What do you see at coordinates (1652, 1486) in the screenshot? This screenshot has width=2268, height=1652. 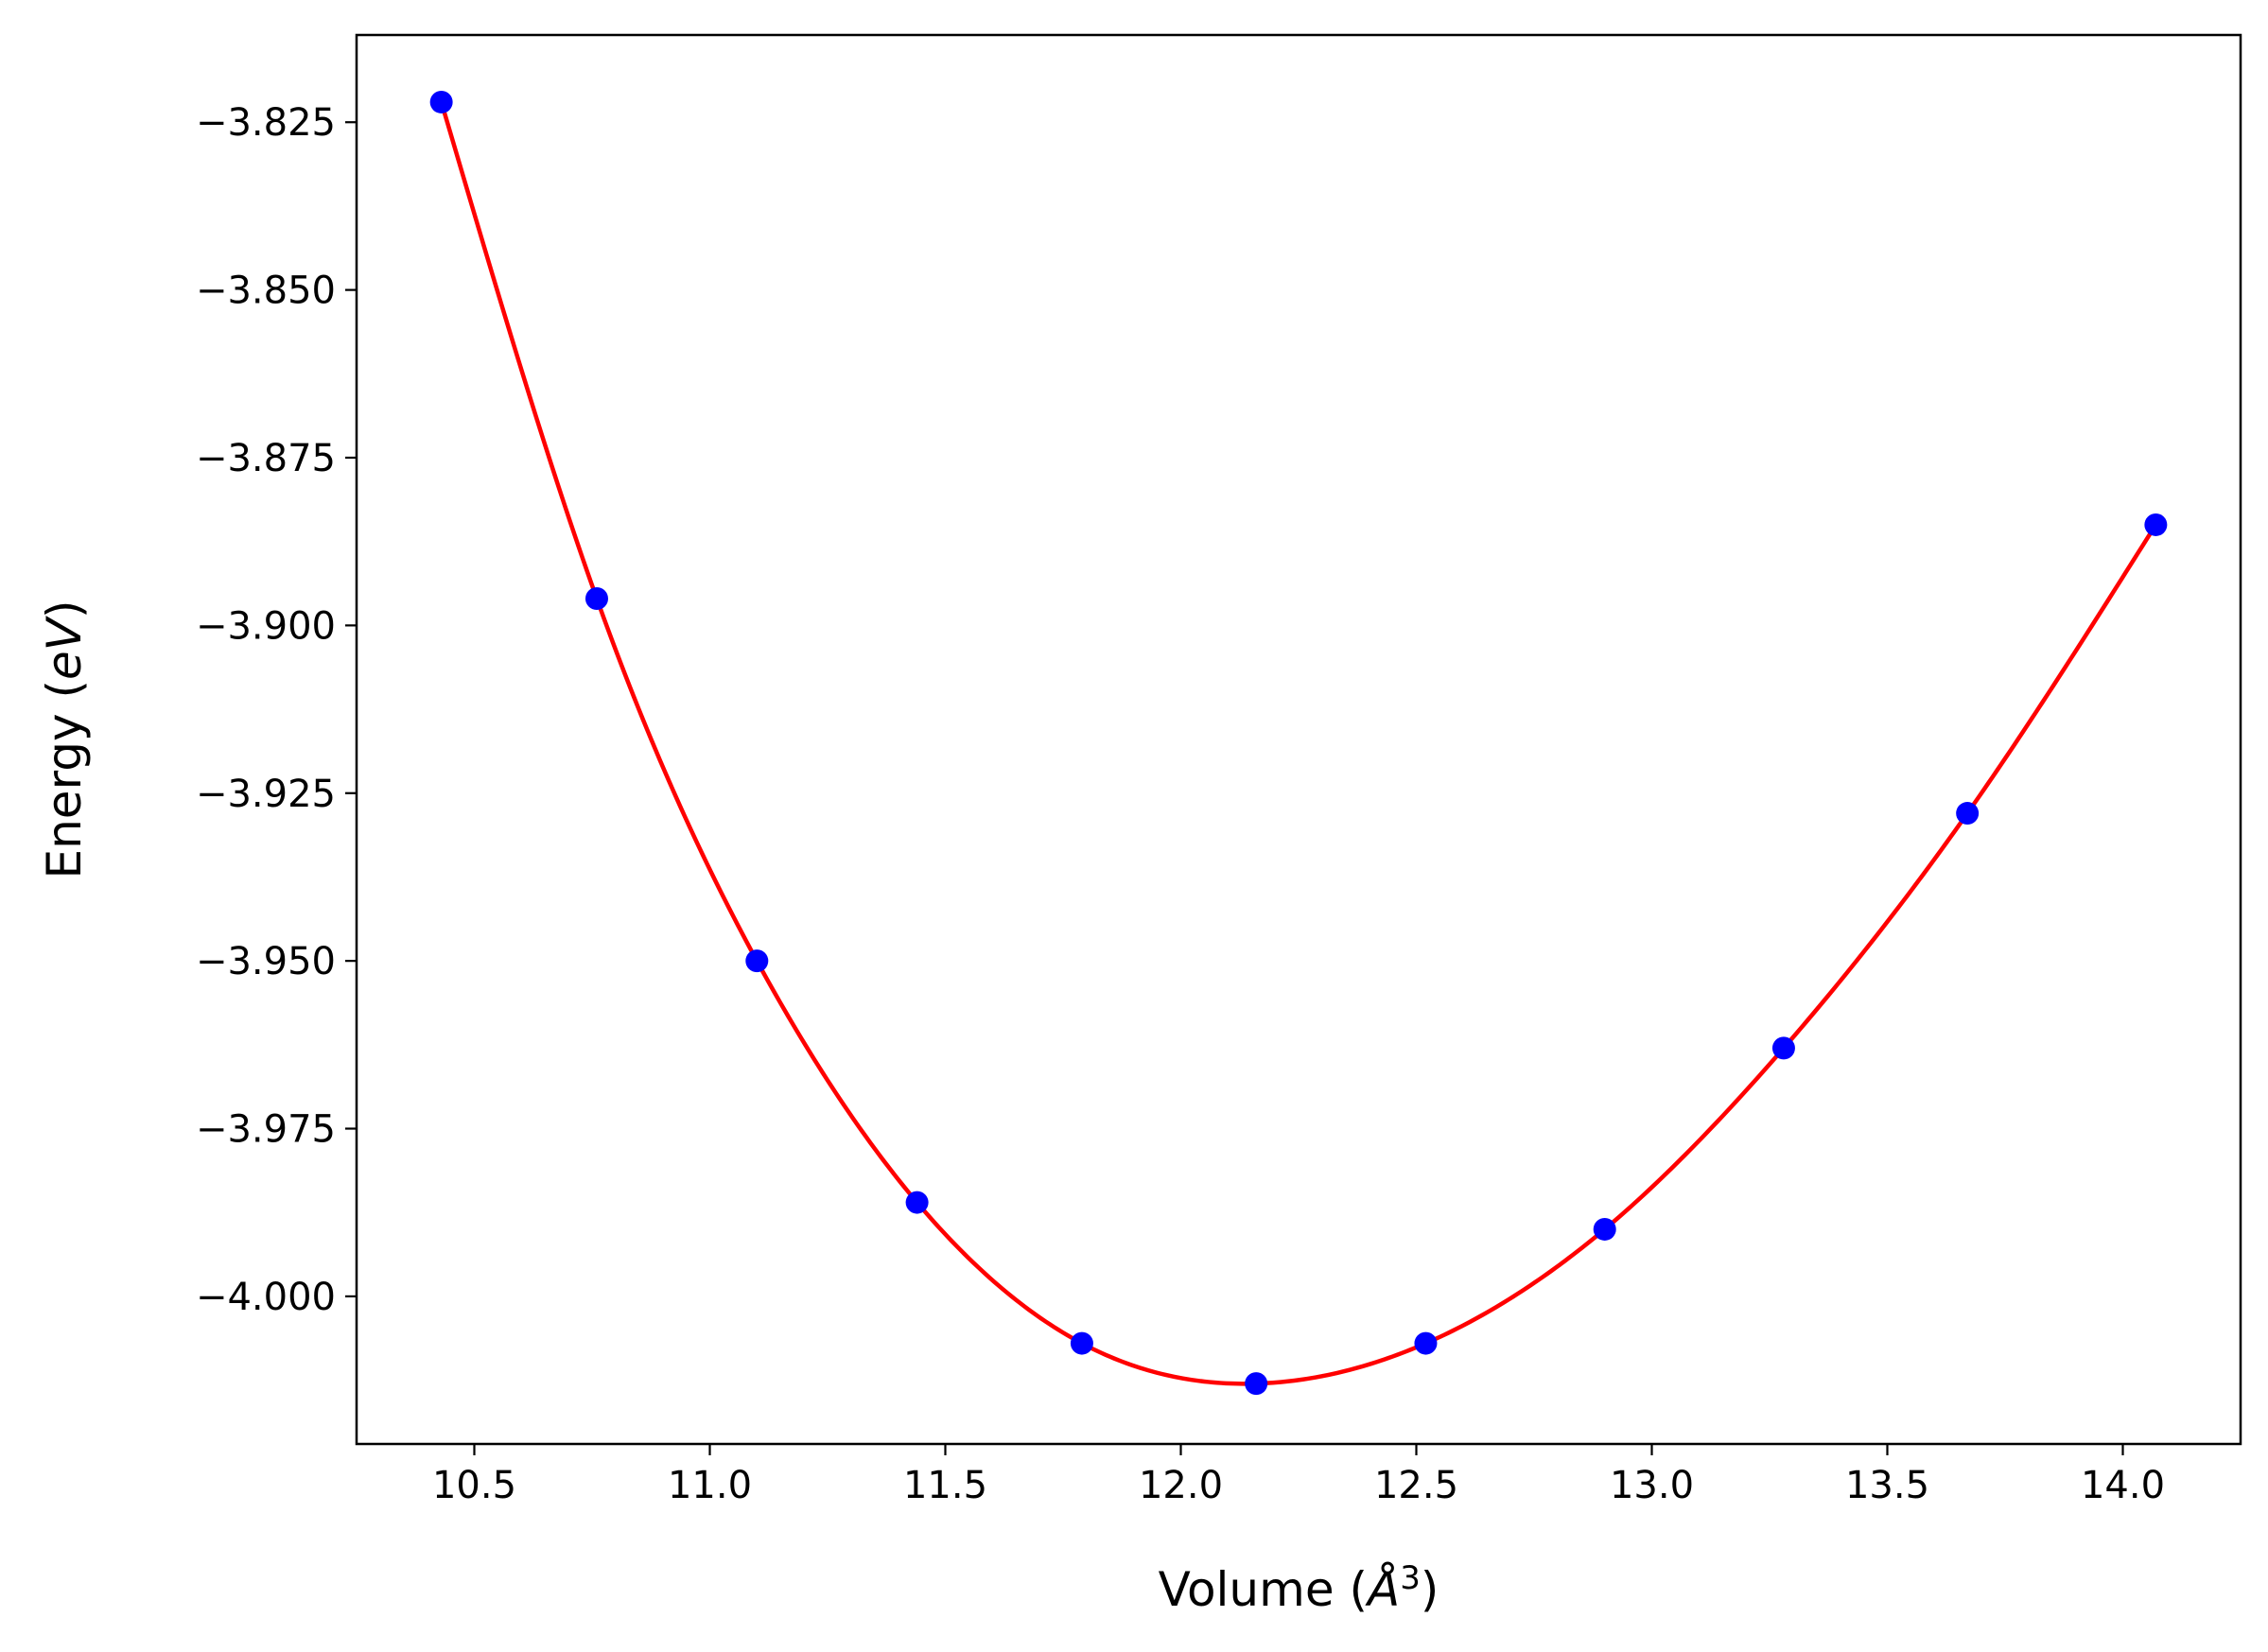 I see `x-tick-label: 13.0` at bounding box center [1652, 1486].